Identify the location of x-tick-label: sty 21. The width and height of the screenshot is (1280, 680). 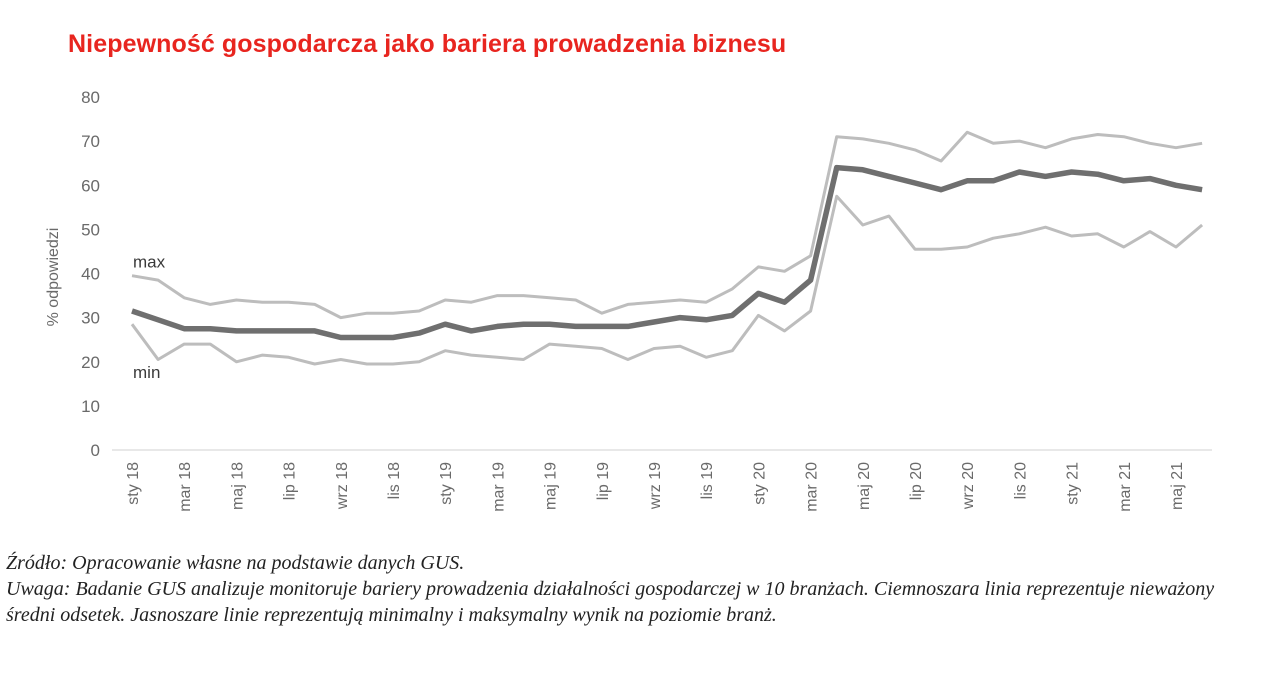
(1073, 483).